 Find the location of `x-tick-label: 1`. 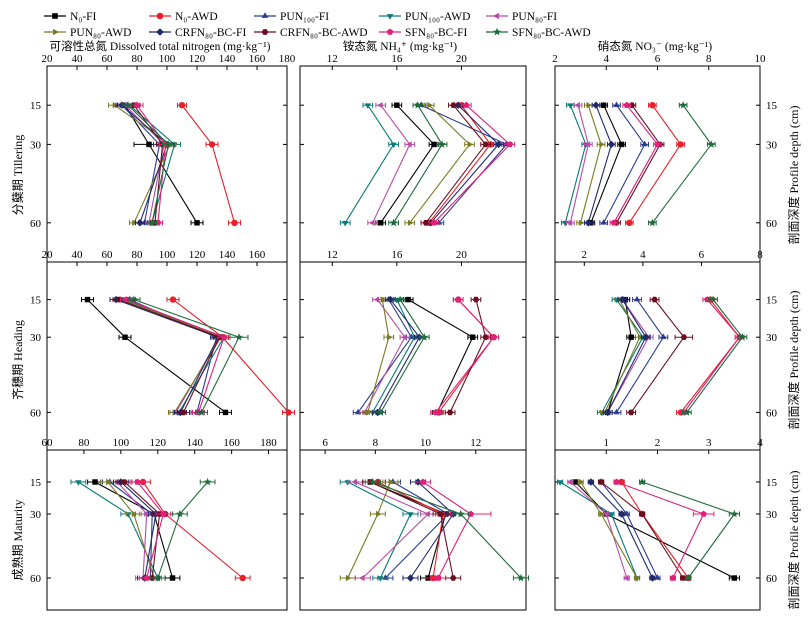

x-tick-label: 1 is located at coordinates (607, 443).